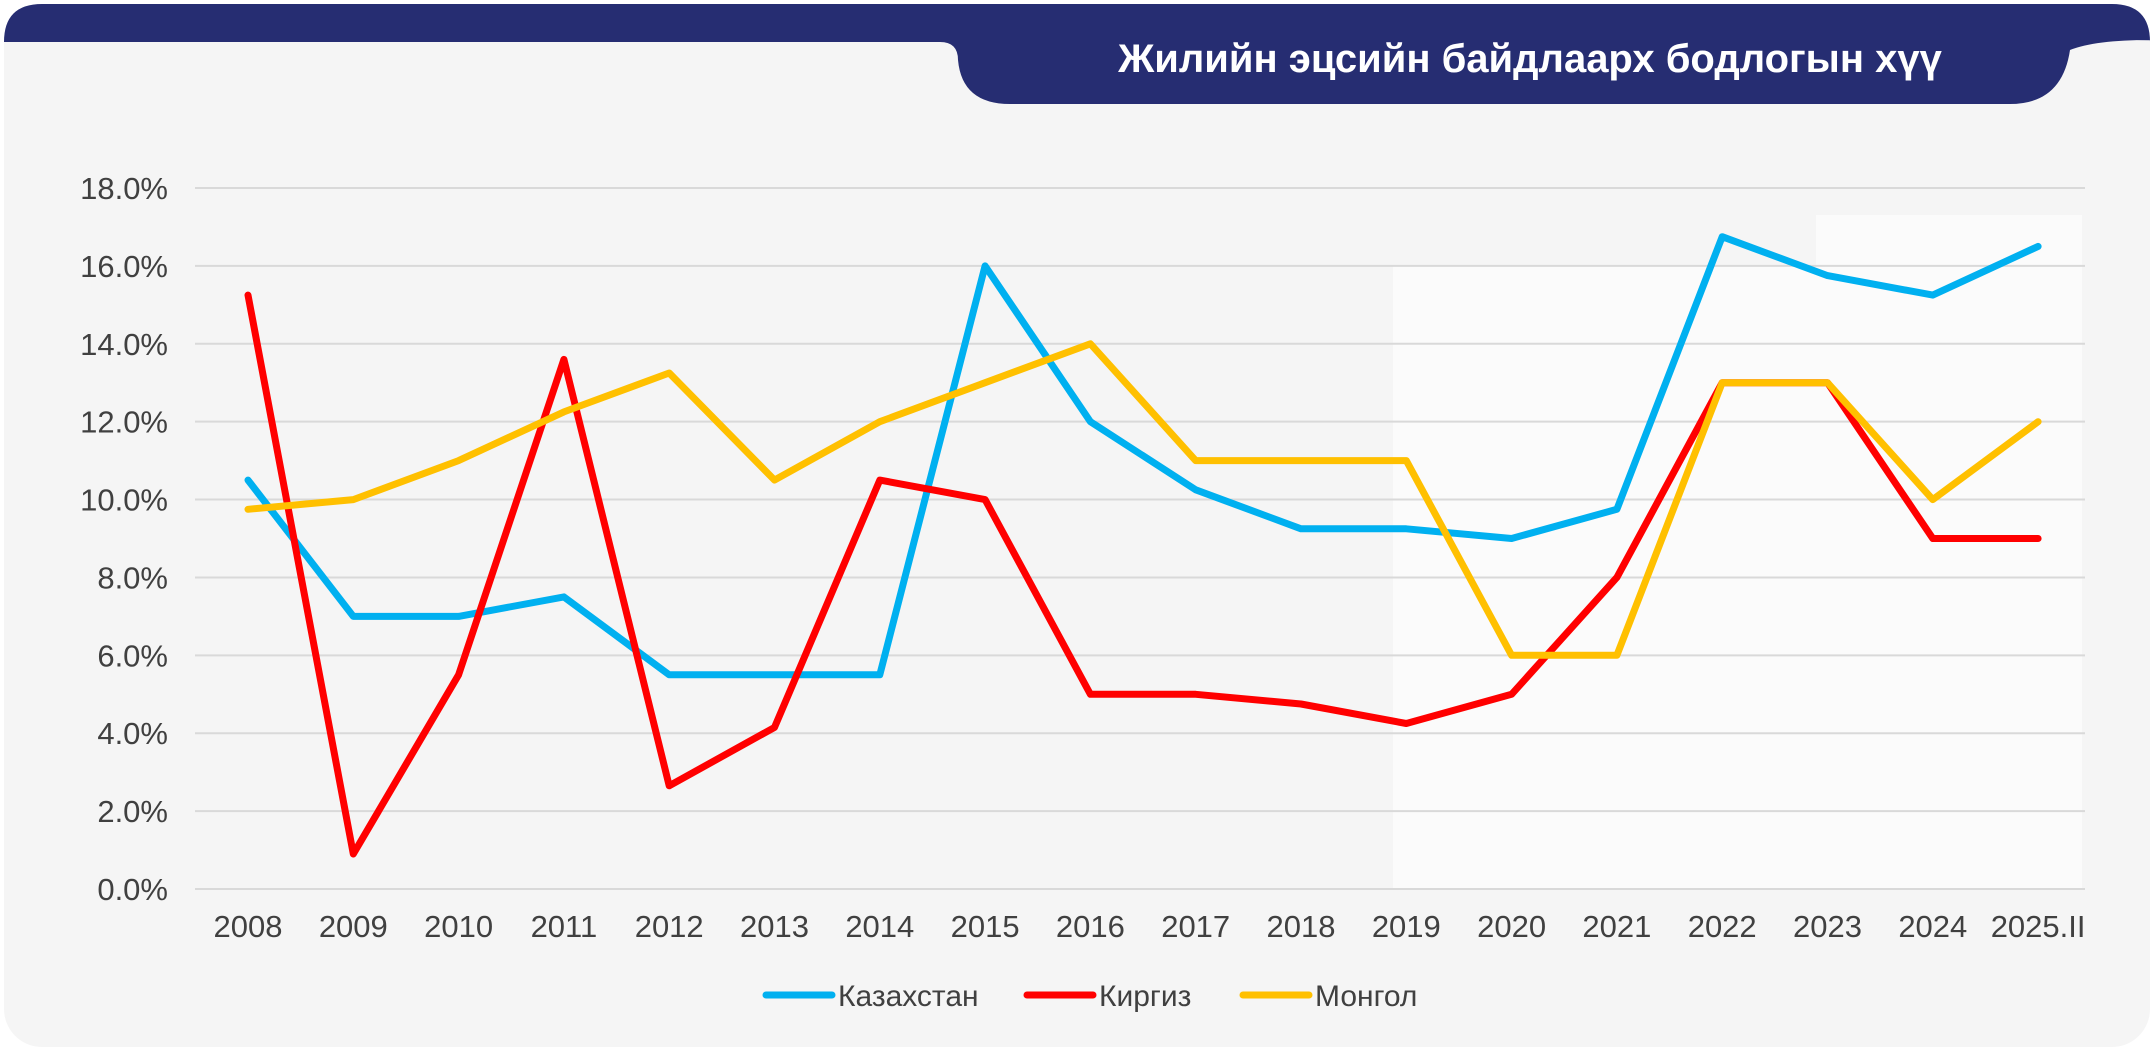 Image resolution: width=2154 pixels, height=1054 pixels. I want to click on header-top-strip, so click(1077, 54).